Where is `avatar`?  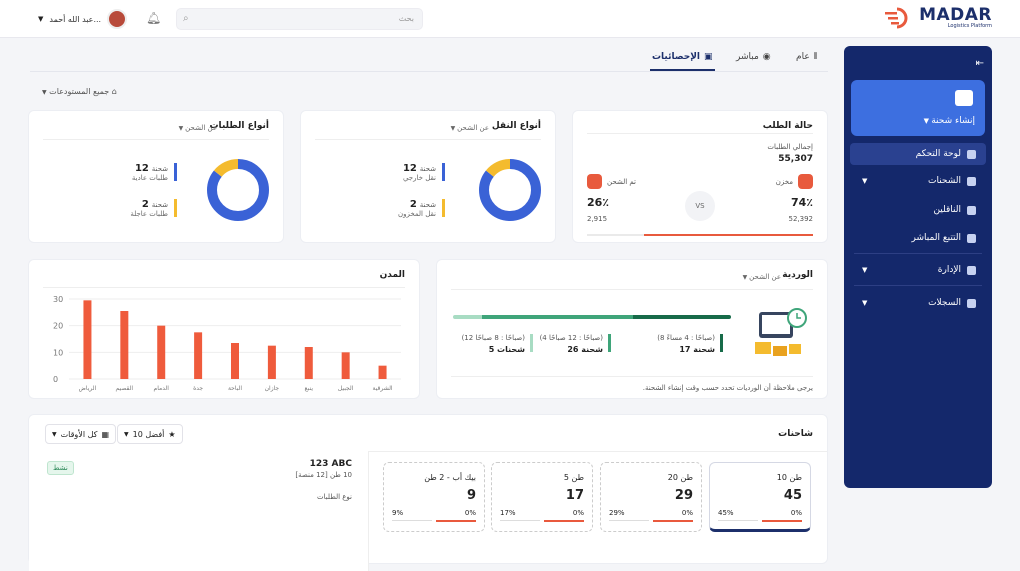 avatar is located at coordinates (117, 19).